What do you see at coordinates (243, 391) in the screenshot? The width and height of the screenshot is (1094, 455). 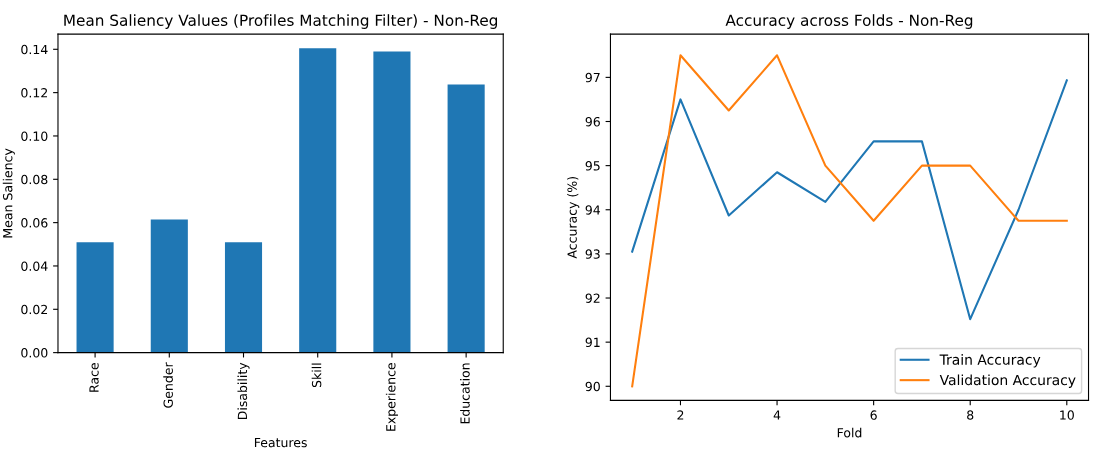 I see `x-tick-label: Disability` at bounding box center [243, 391].